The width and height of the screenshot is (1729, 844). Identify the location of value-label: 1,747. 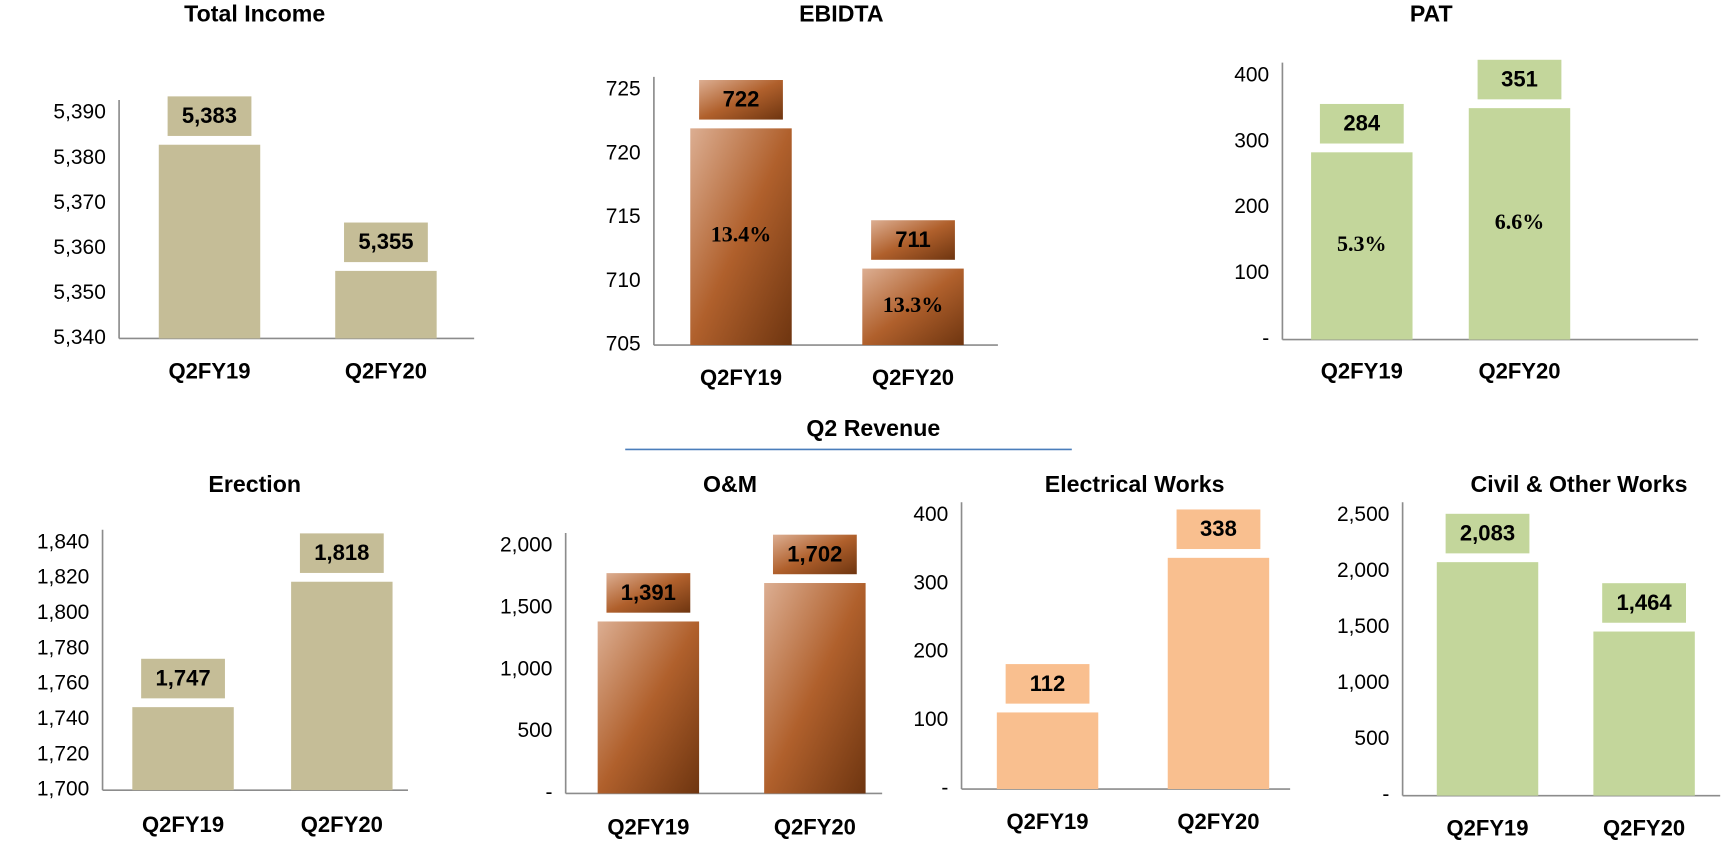
(182, 678).